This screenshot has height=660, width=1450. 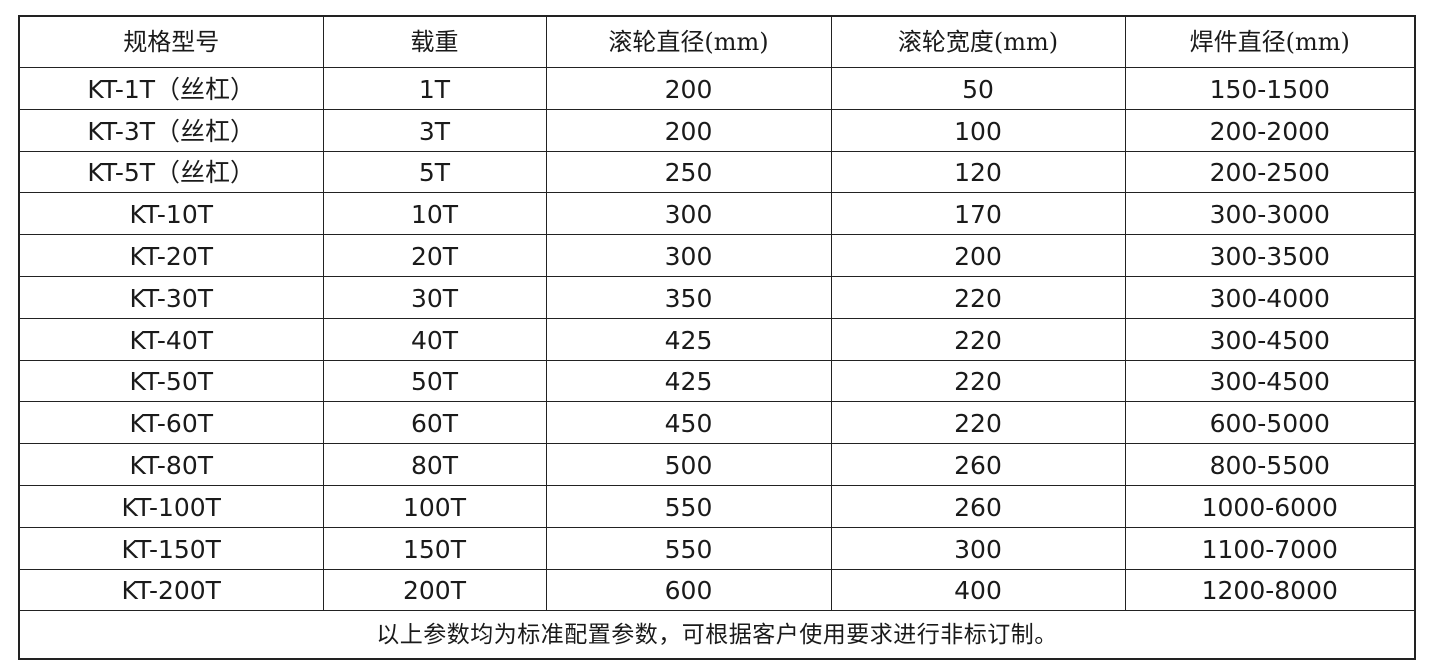 What do you see at coordinates (978, 590) in the screenshot?
I see `table-cell: 400` at bounding box center [978, 590].